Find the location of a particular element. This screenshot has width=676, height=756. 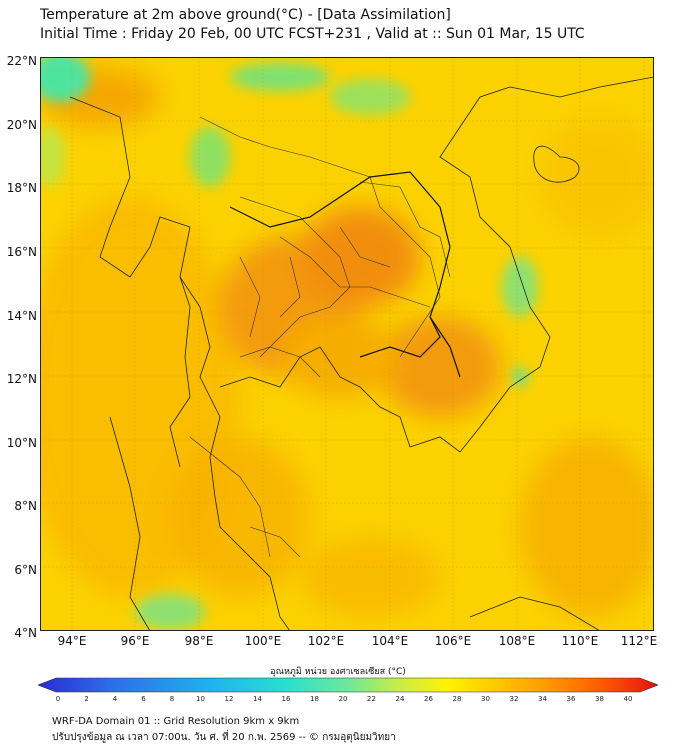

colorbar is located at coordinates (348, 685).